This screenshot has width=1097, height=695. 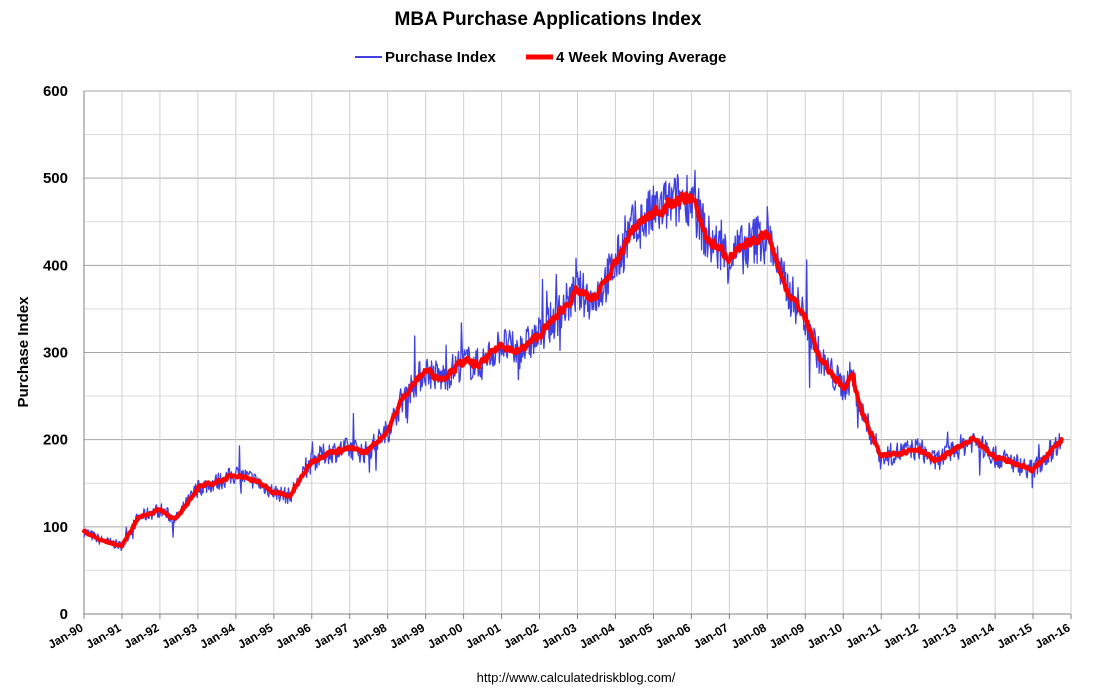 What do you see at coordinates (55, 527) in the screenshot?
I see `y-tick-label: 100` at bounding box center [55, 527].